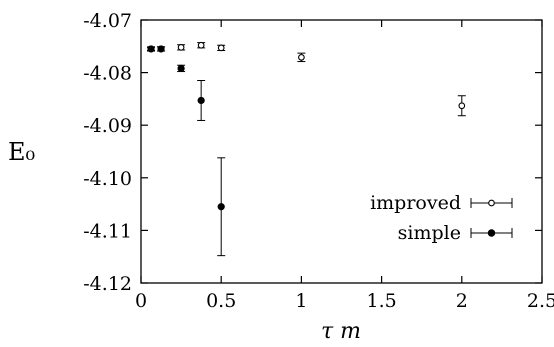 The image size is (554, 347). I want to click on y-tick-label: -4.07, so click(107, 21).